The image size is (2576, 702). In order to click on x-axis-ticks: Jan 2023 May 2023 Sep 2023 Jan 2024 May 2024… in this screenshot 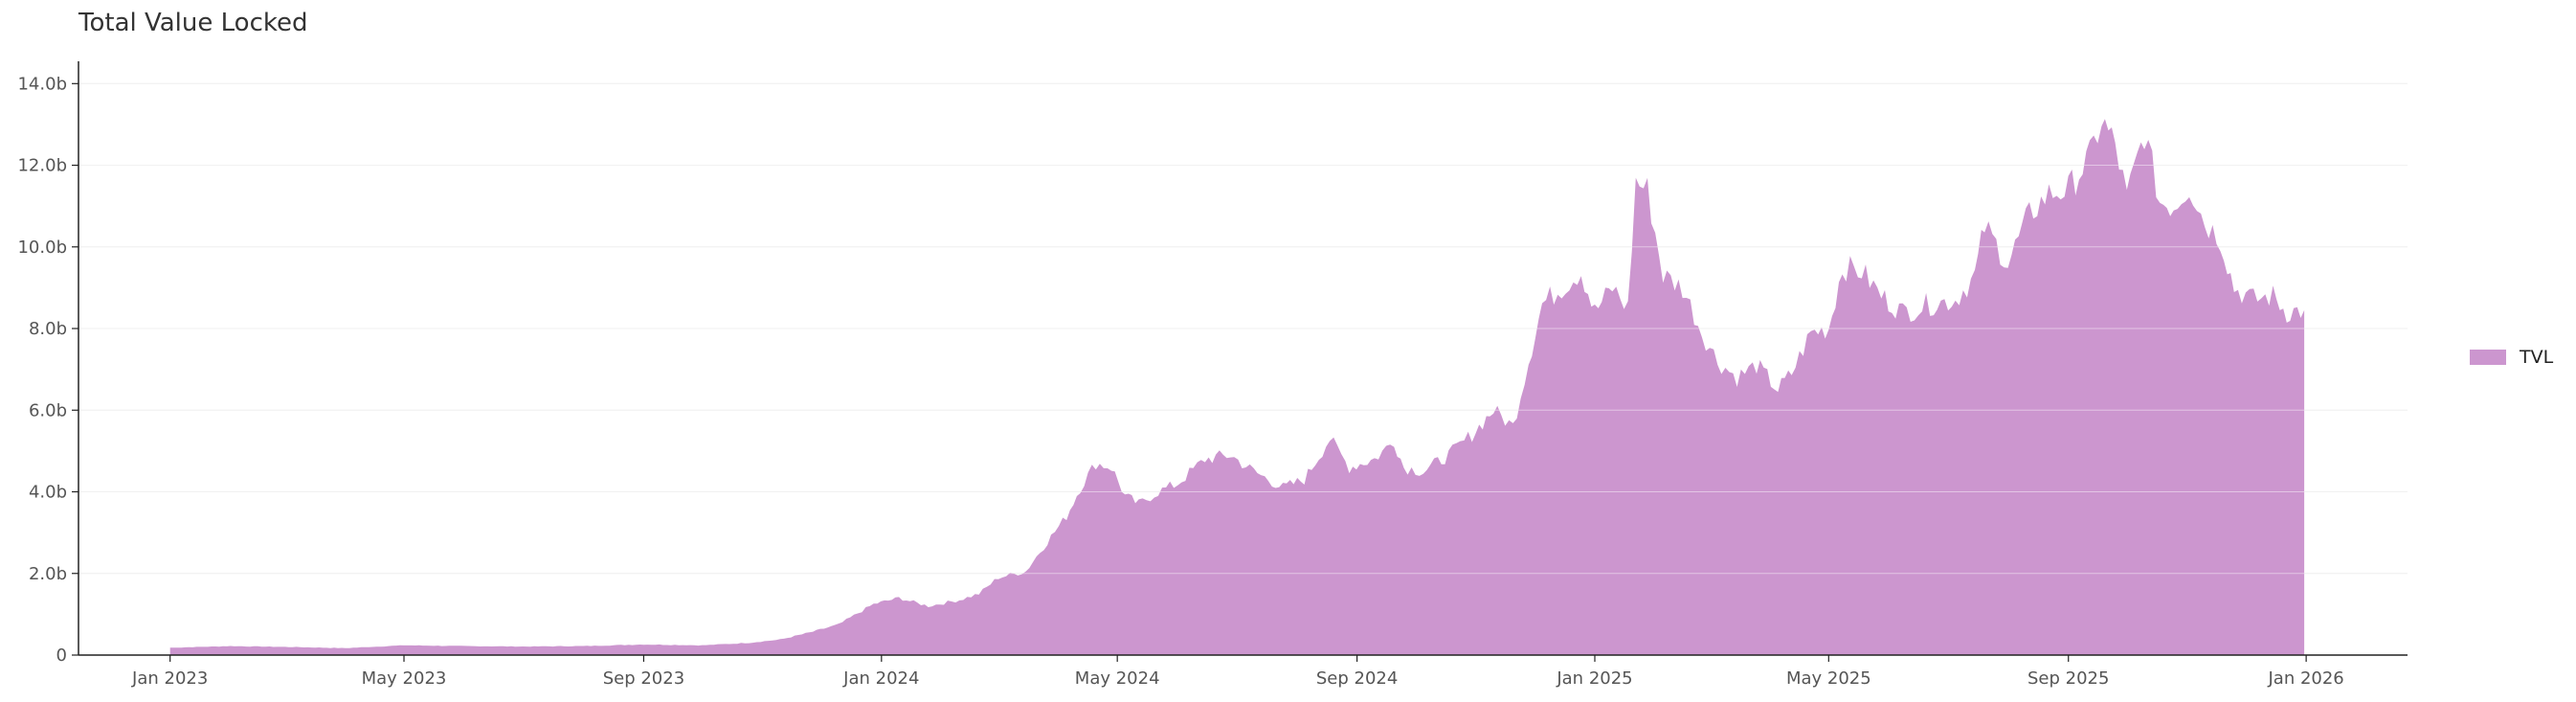, I will do `click(1238, 672)`.